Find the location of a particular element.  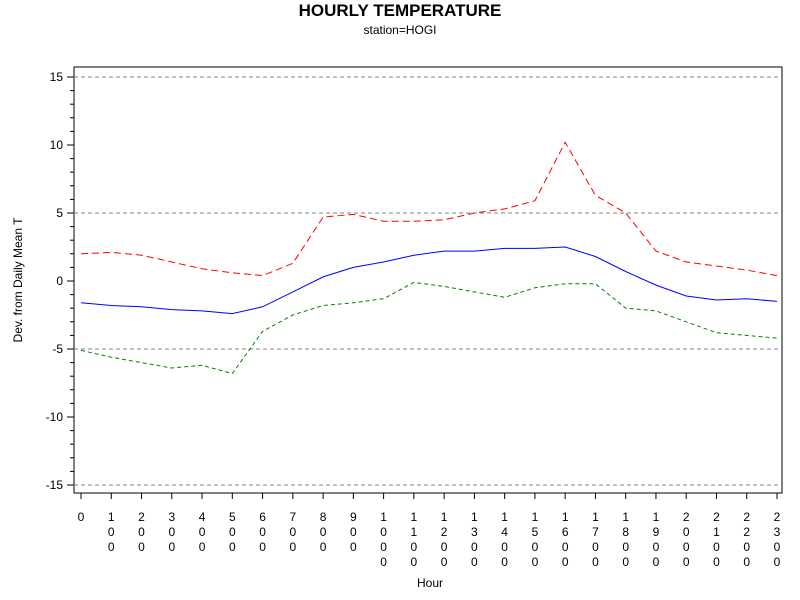

chart-subtitle: station=HOGI is located at coordinates (400, 30).